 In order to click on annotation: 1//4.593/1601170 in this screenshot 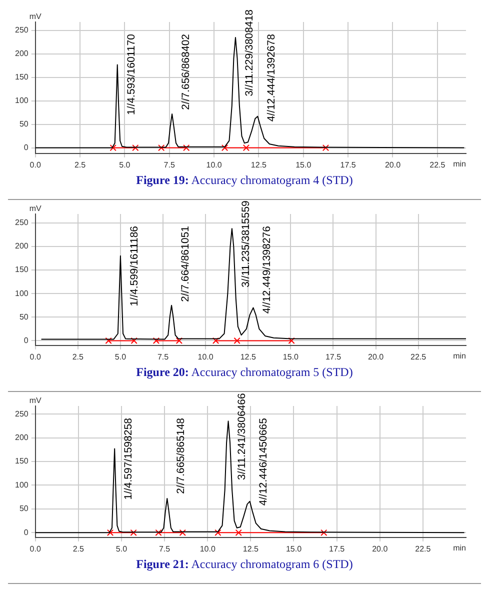, I will do `click(131, 74)`.